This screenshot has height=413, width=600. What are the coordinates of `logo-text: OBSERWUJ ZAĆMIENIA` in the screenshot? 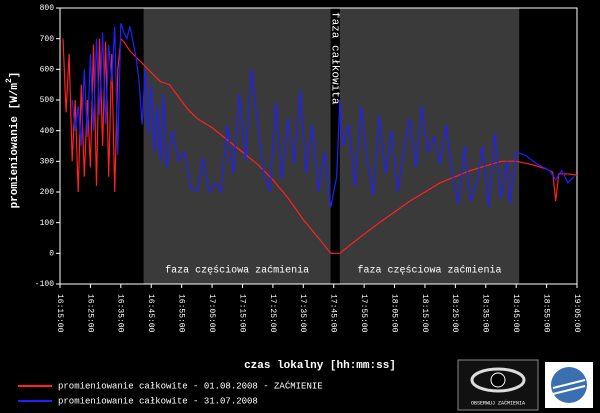 It's located at (498, 402).